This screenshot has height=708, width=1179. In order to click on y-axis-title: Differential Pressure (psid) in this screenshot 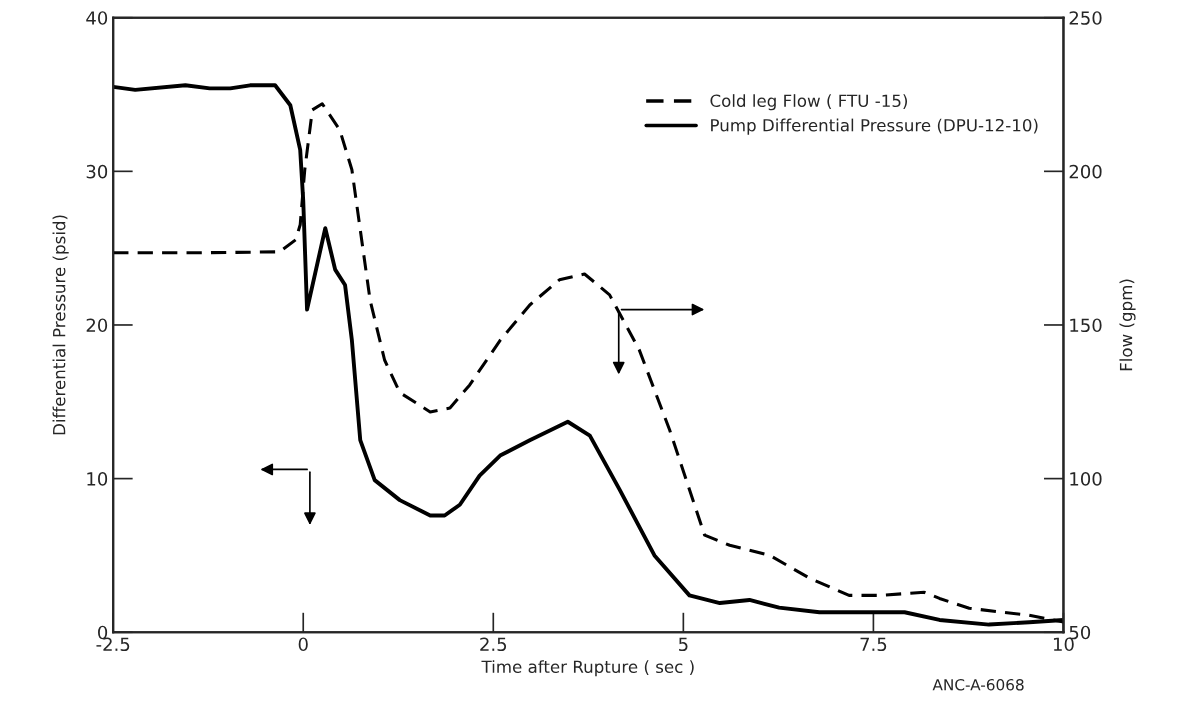, I will do `click(60, 325)`.